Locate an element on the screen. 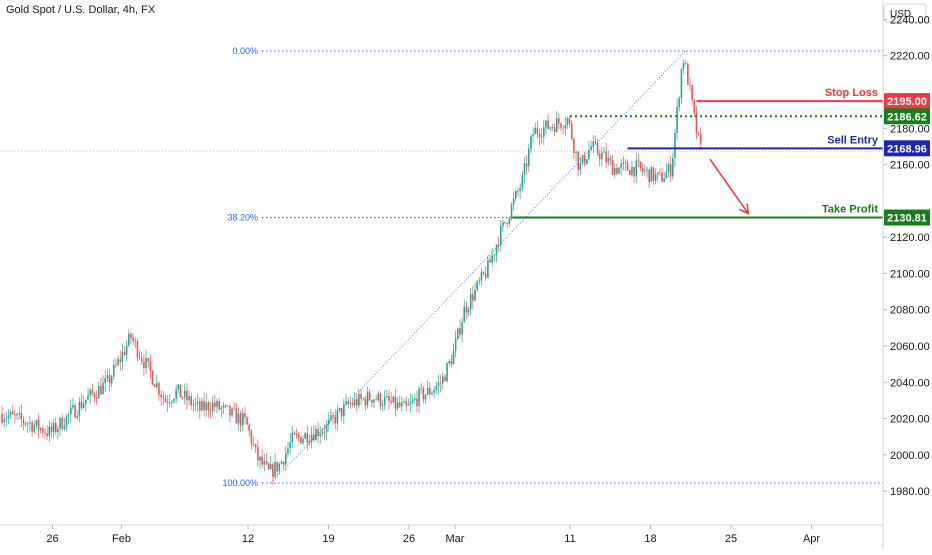 Image resolution: width=932 pixels, height=555 pixels. trade-level-label: Sell Entry is located at coordinates (853, 140).